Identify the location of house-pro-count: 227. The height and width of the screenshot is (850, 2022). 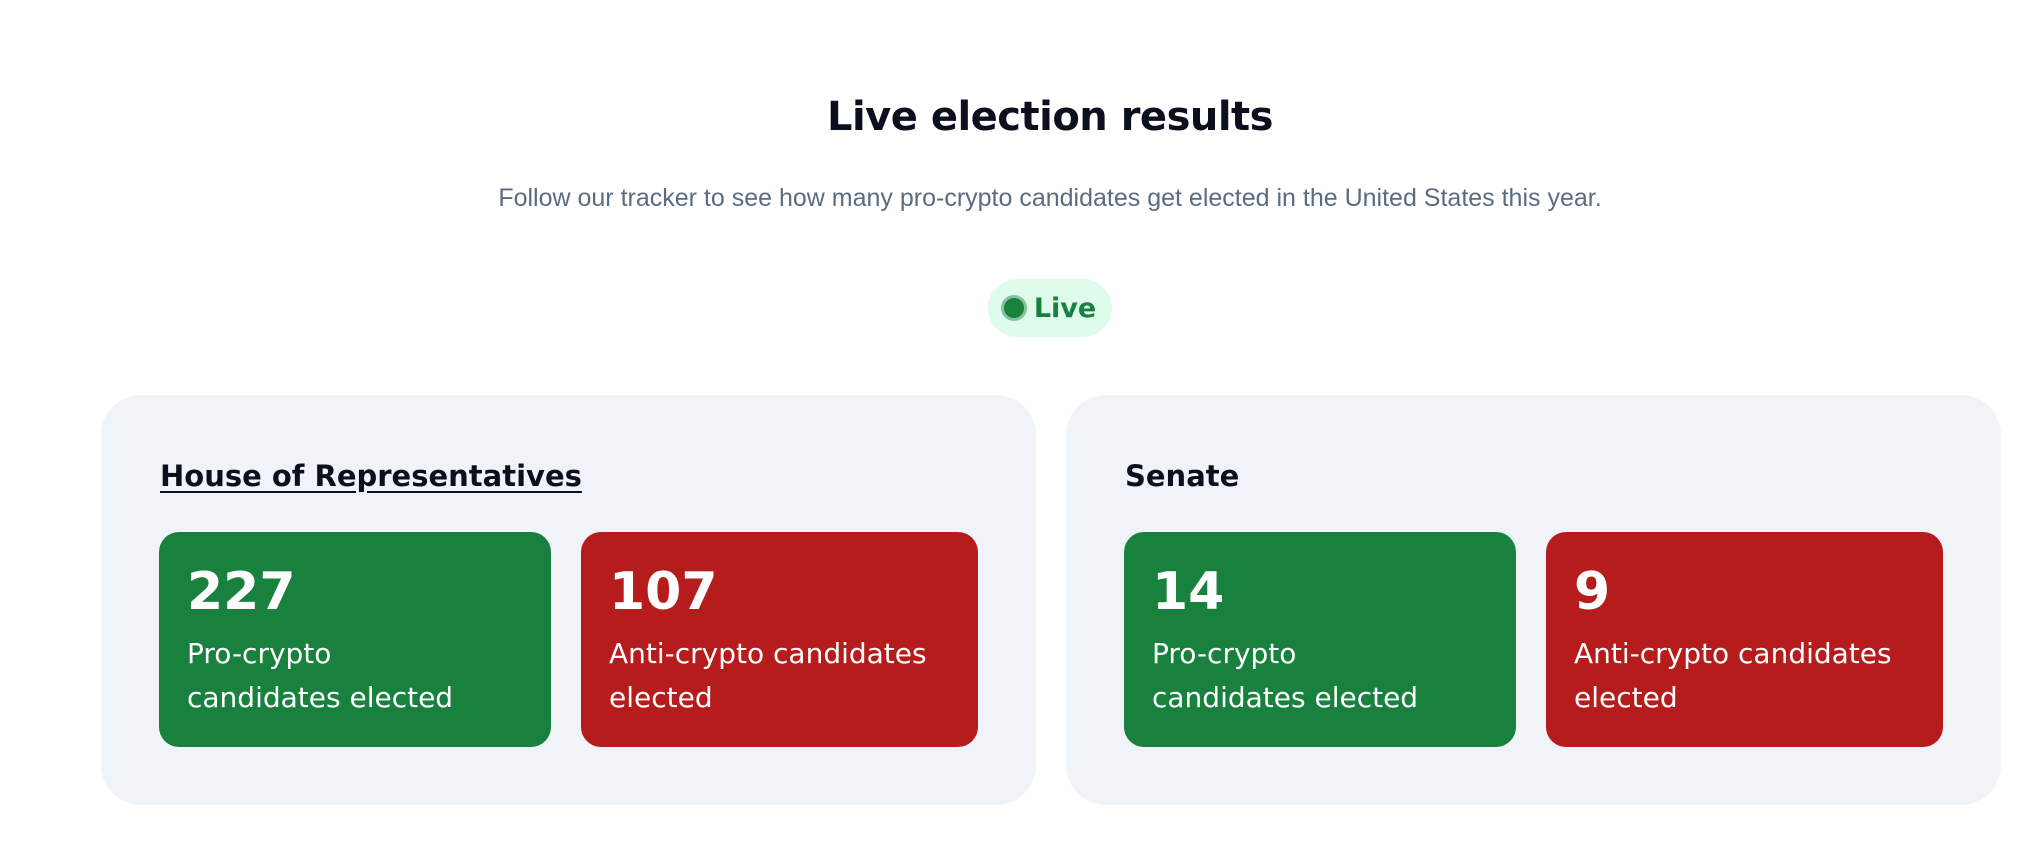
(241, 592).